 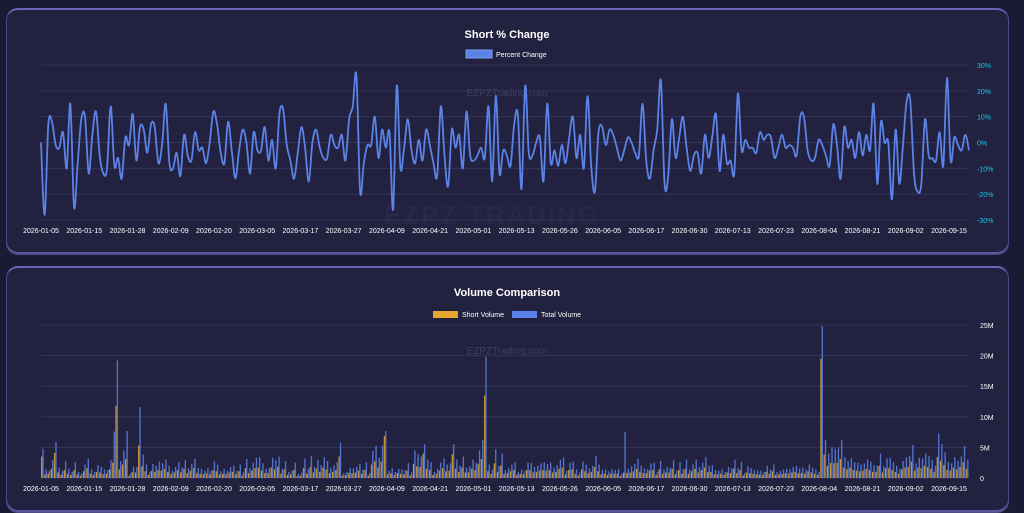 I want to click on y-tick-label: -20%, so click(x=985, y=195).